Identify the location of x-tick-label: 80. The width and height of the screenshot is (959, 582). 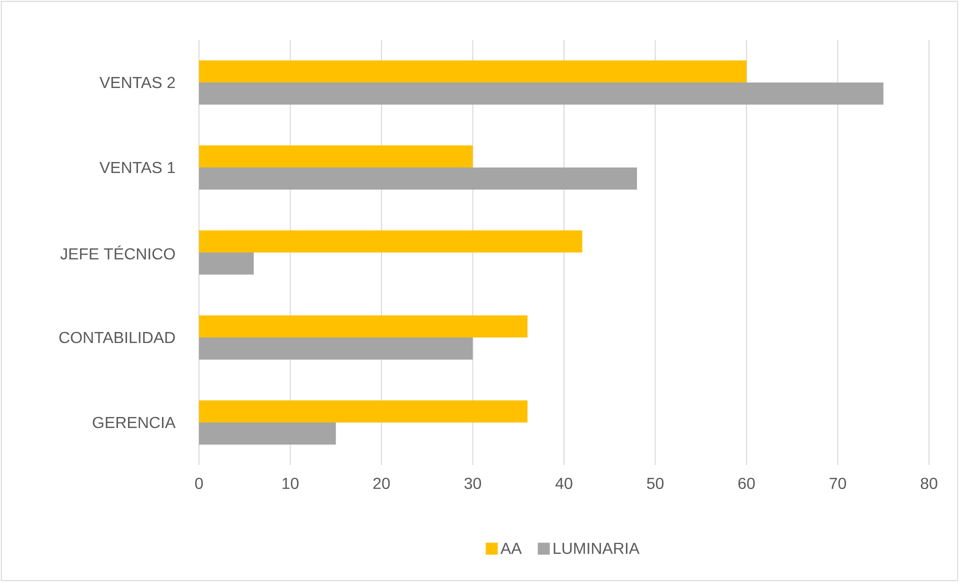
(929, 484).